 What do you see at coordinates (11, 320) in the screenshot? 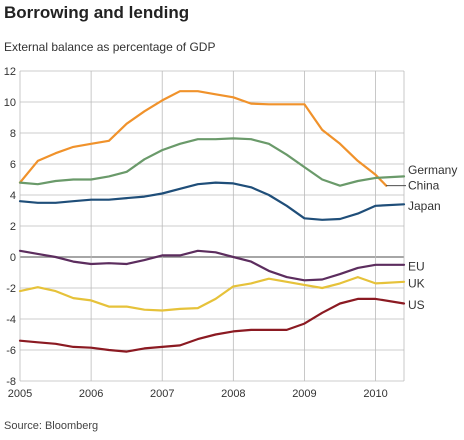
I see `y-tick-label: -4` at bounding box center [11, 320].